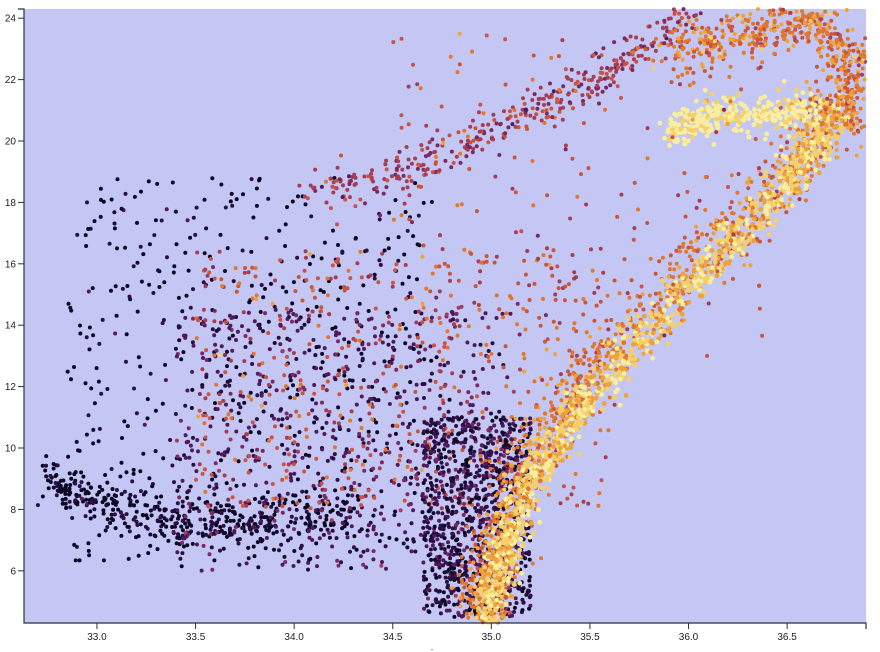  I want to click on y-tick-label: 14, so click(11, 326).